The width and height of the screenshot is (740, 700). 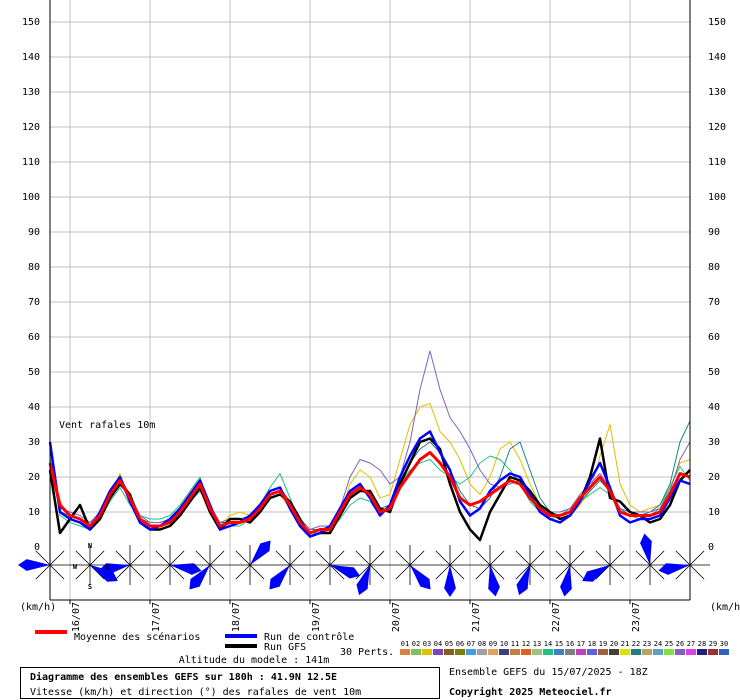 I want to click on perturbation-label: 19, so click(x=603, y=644).